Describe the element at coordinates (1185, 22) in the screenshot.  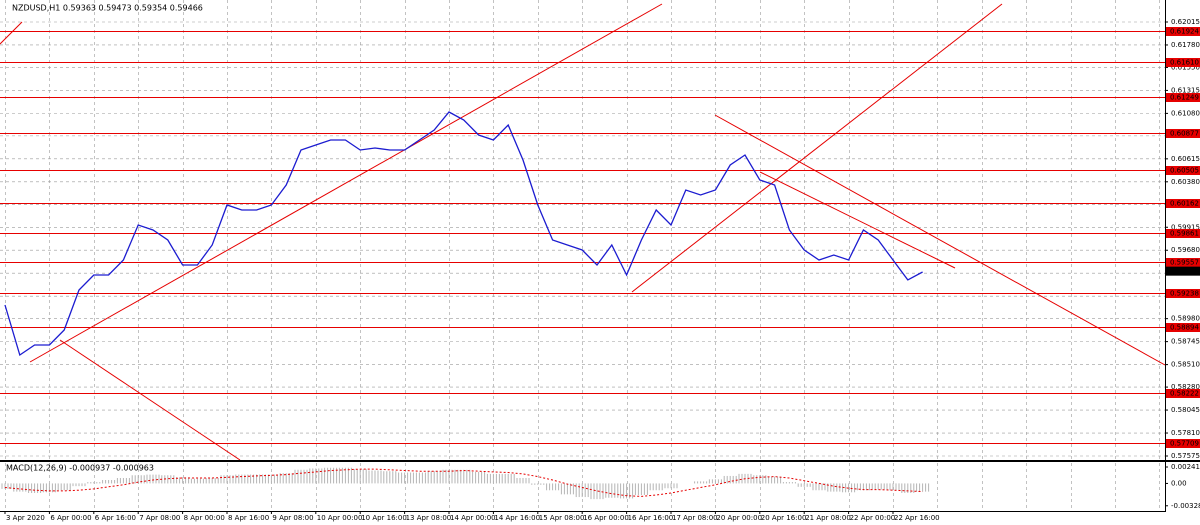
I see `y-tick-label: 0.62015` at that location.